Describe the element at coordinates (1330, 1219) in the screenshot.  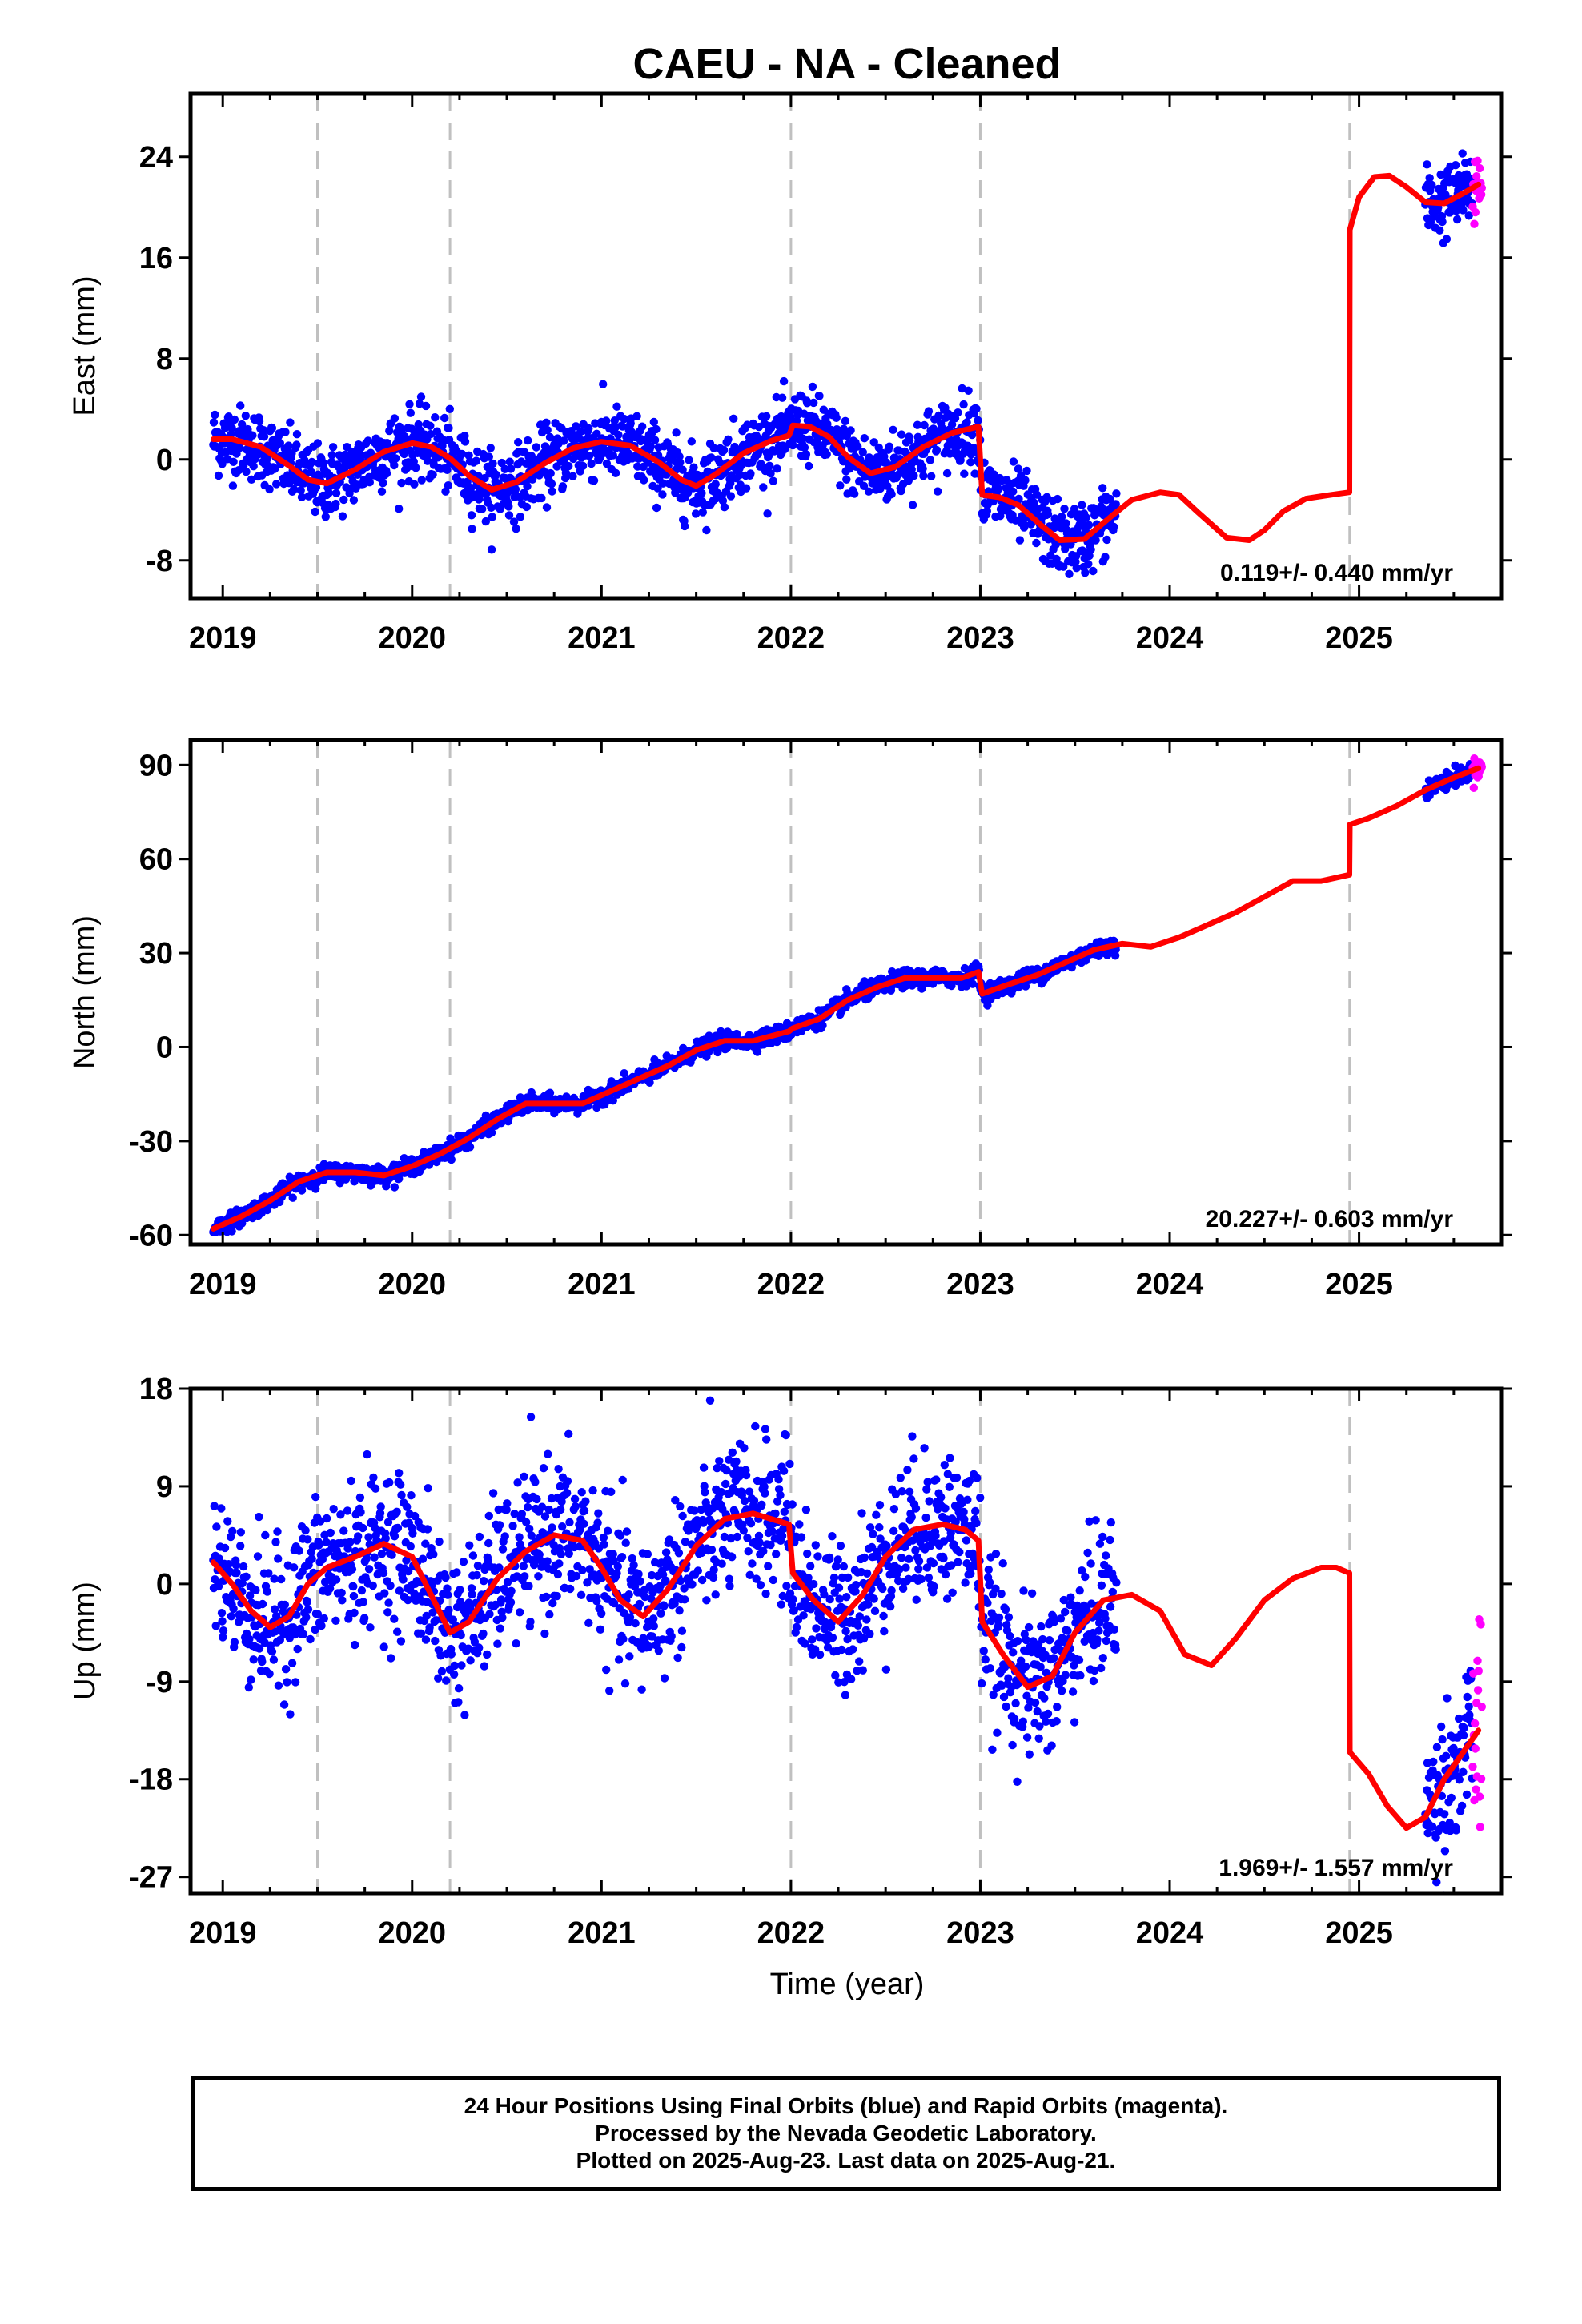
I see `north-rate-annotation: 20.227+/- 0.603 mm/yr` at that location.